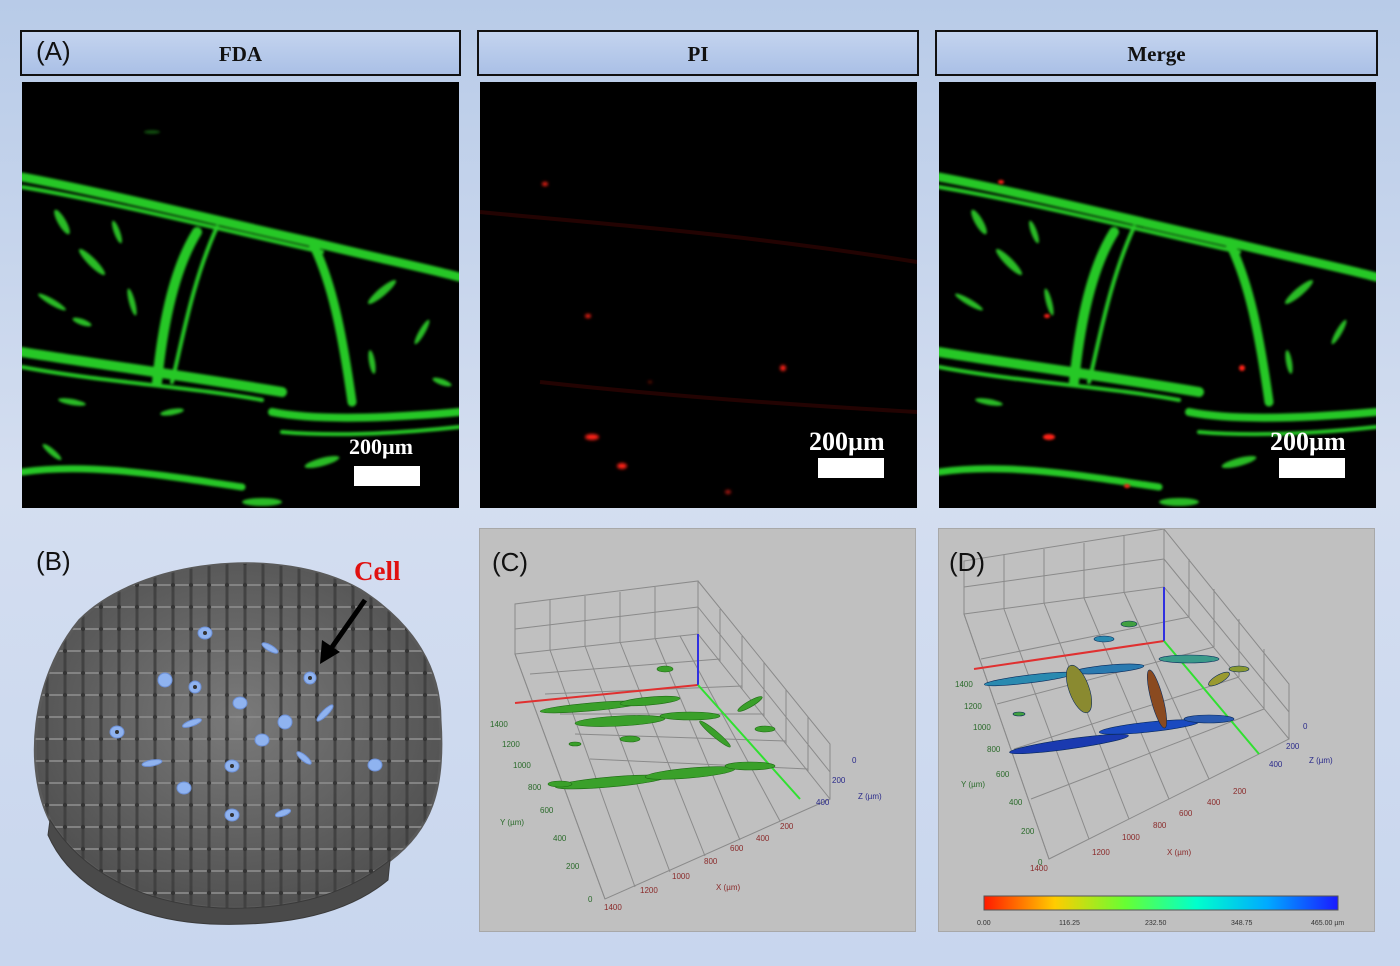  What do you see at coordinates (53, 561) in the screenshot?
I see `panel-b-label: (B)` at bounding box center [53, 561].